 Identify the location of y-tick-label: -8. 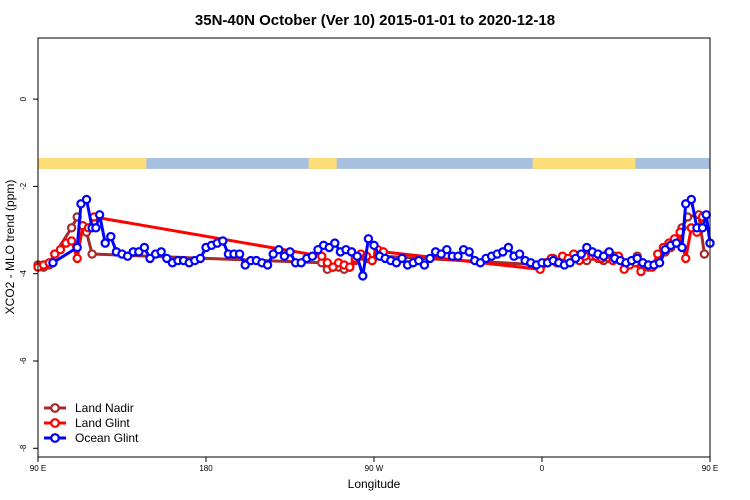
(23, 448).